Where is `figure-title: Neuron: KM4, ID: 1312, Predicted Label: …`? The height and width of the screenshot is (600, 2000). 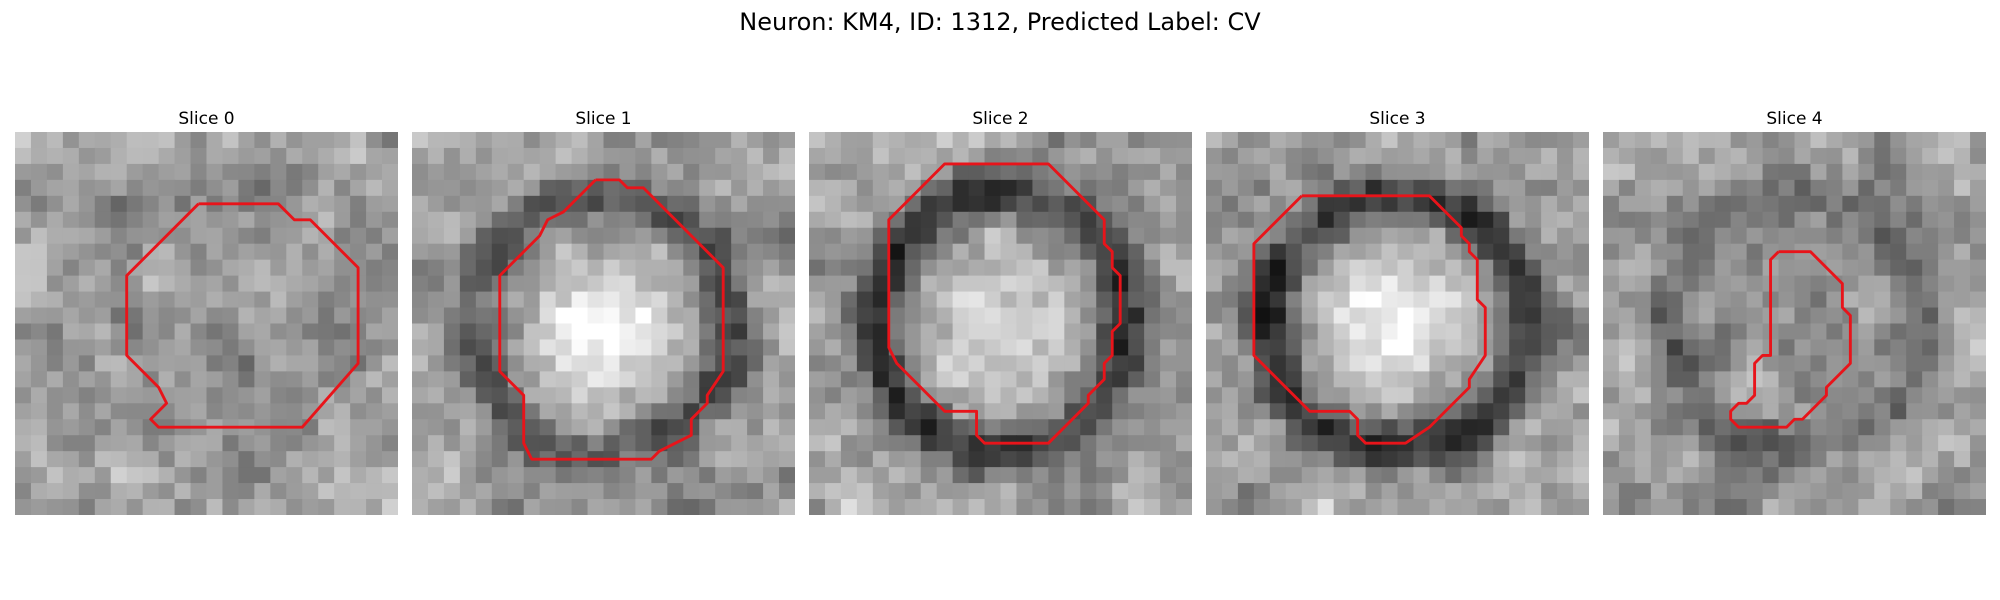
figure-title: Neuron: KM4, ID: 1312, Predicted Label: … is located at coordinates (1000, 22).